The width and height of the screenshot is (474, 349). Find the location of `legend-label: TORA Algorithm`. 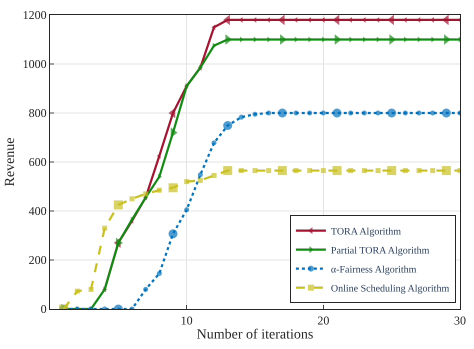

legend-label: TORA Algorithm is located at coordinates (366, 232).